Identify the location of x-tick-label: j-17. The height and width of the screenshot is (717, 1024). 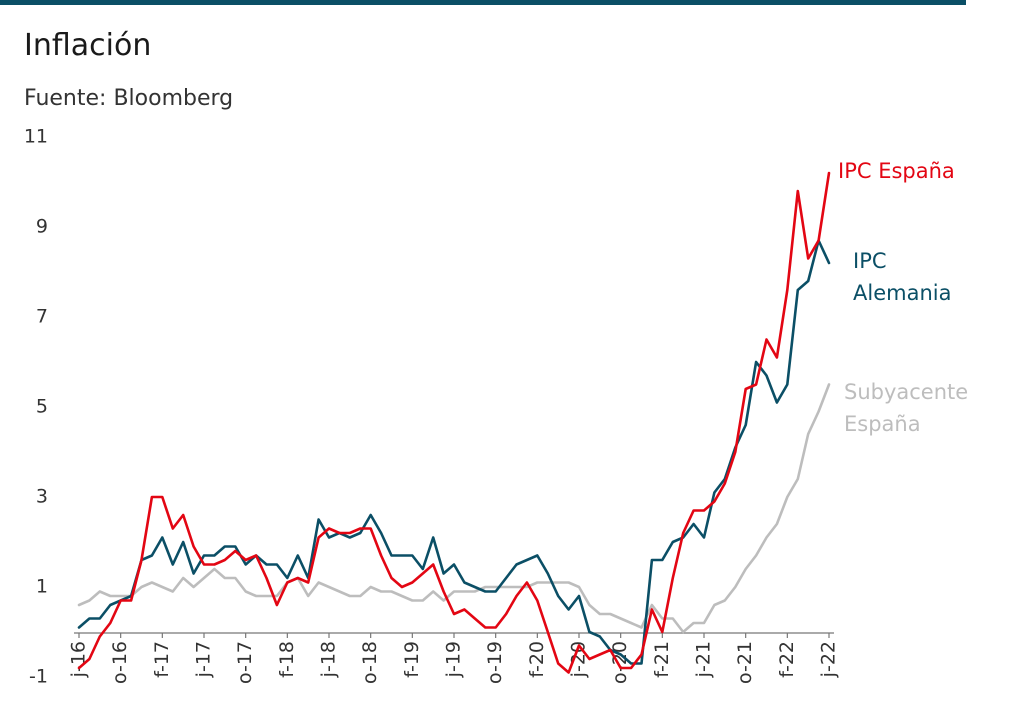
(204, 659).